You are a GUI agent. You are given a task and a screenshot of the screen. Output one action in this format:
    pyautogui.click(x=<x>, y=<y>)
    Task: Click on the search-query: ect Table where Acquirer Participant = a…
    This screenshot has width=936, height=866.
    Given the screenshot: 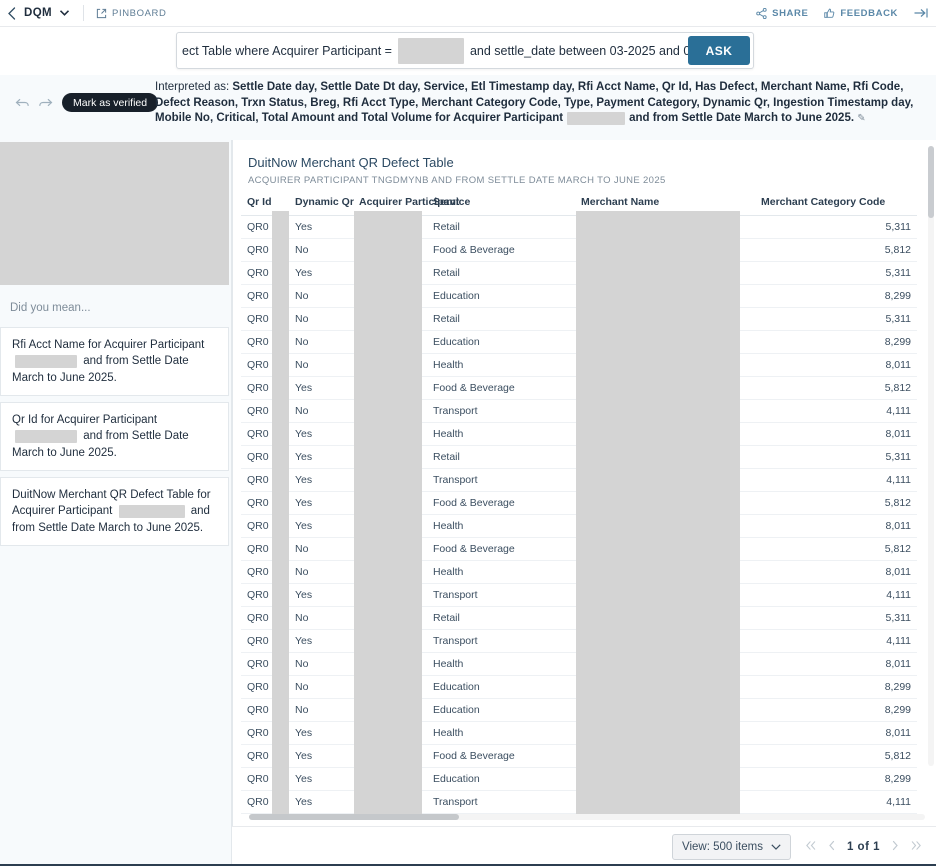 What is the action you would take?
    pyautogui.click(x=453, y=50)
    